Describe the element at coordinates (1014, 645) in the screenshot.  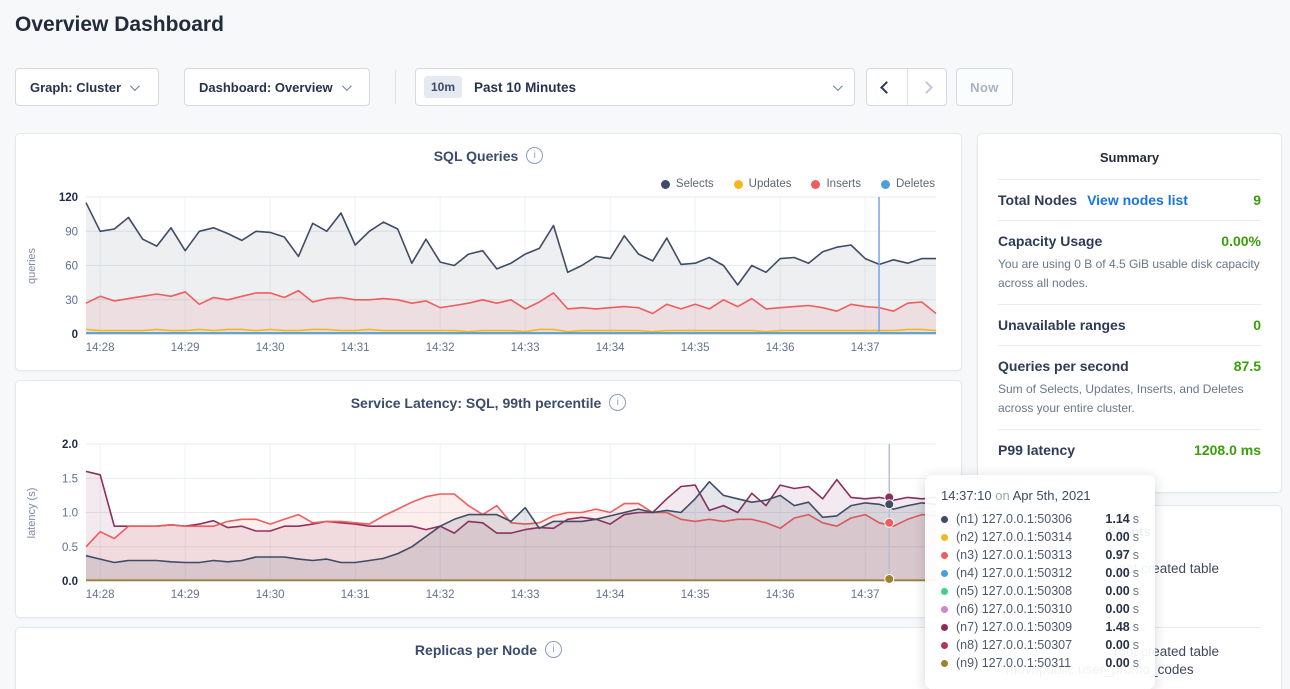
I see `node-address: (n8) 127.0.0.1:50307` at that location.